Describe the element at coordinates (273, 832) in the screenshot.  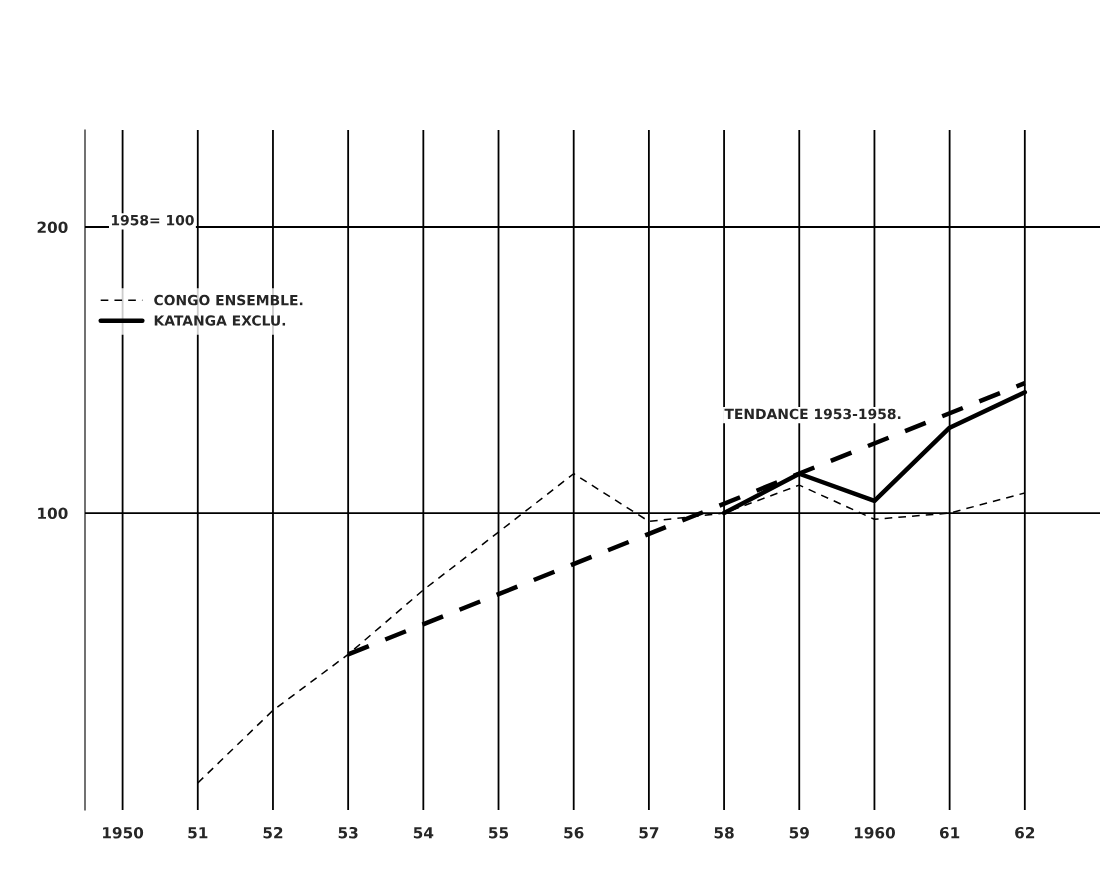
I see `x-tick-label: 52` at that location.